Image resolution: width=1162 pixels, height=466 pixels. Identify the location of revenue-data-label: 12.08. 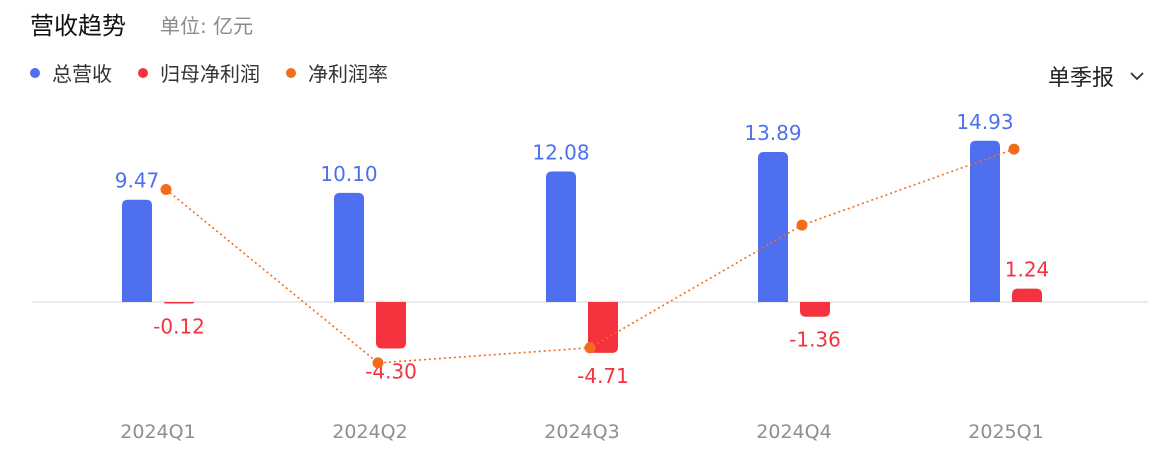
(560, 153).